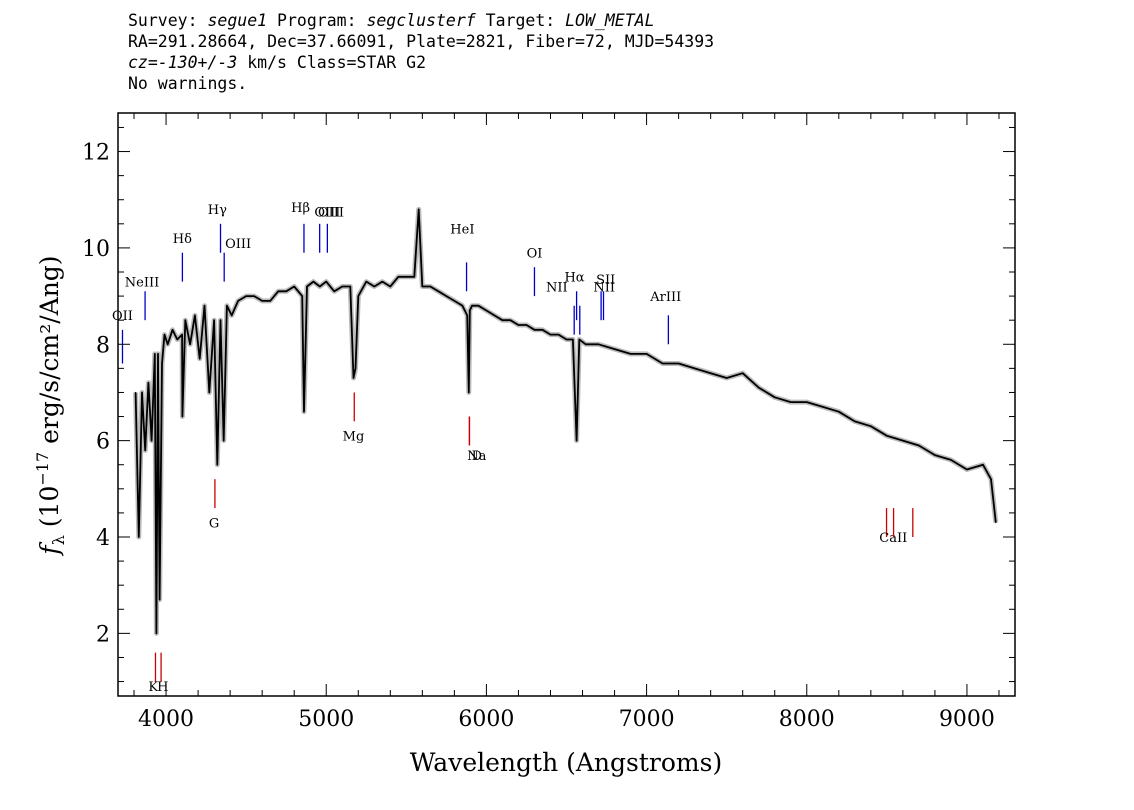 The width and height of the screenshot is (1134, 810). I want to click on y-axis-title-exp: −17, so click(42, 469).